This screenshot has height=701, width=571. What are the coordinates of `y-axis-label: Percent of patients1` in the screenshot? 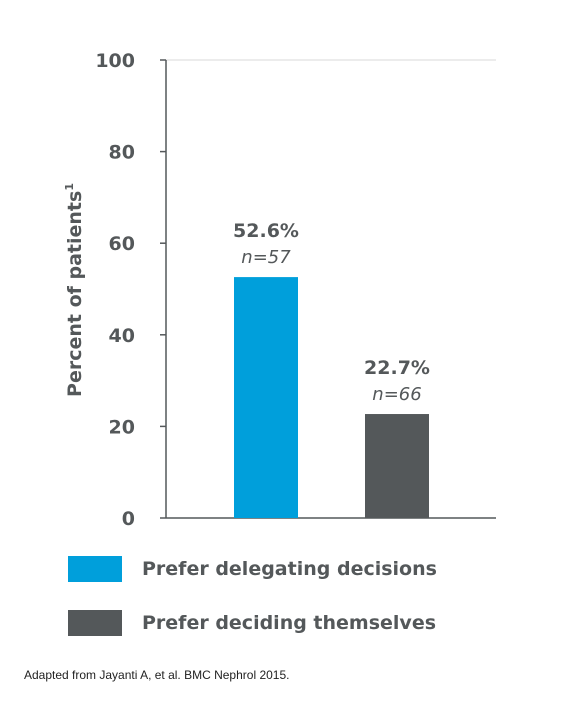 It's located at (74, 290).